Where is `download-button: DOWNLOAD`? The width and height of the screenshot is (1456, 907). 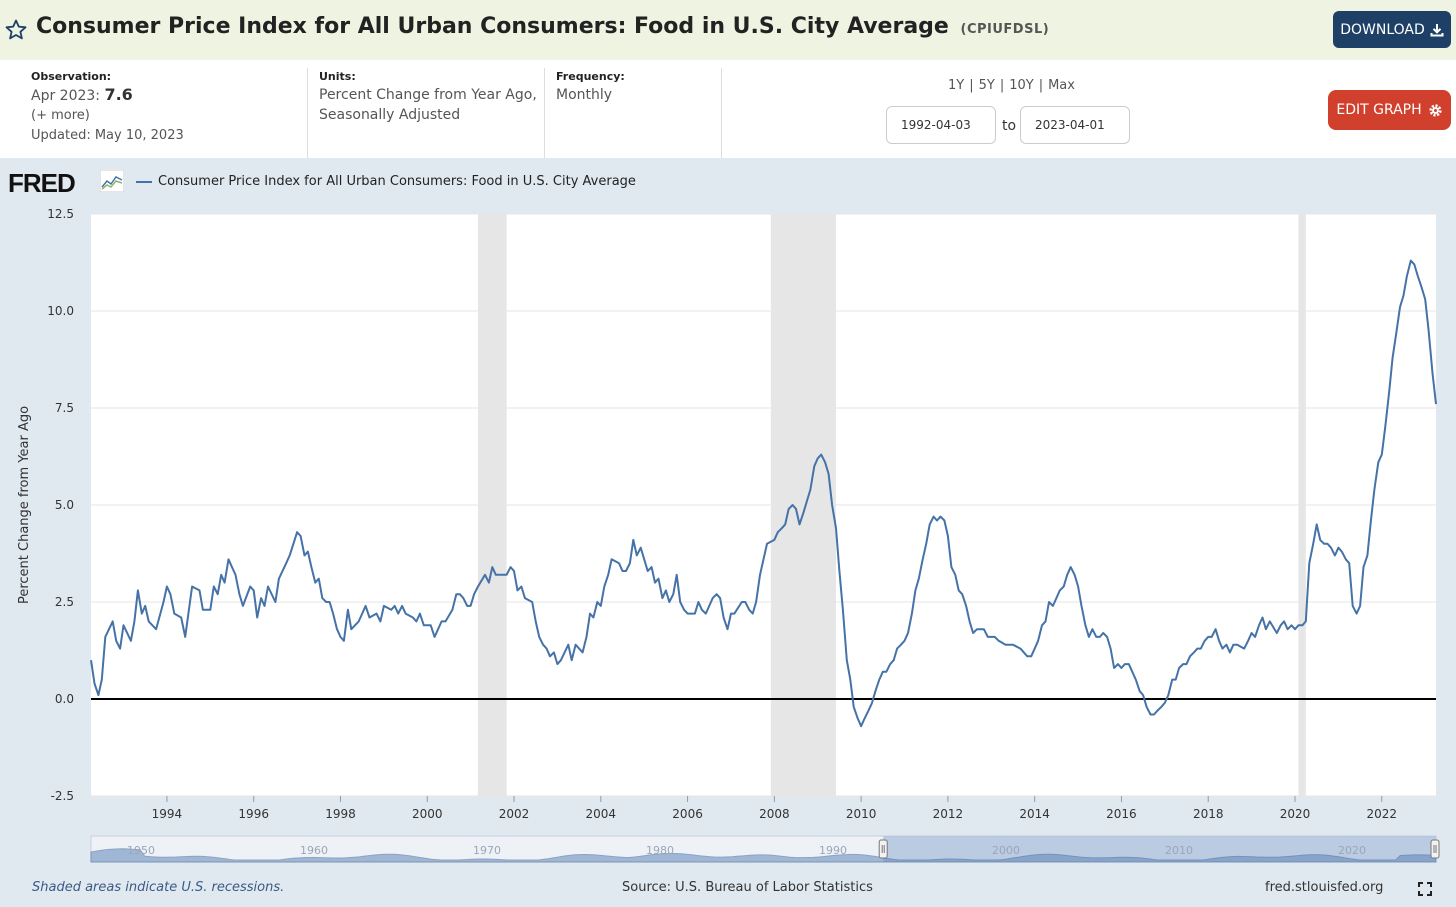 download-button: DOWNLOAD is located at coordinates (1392, 29).